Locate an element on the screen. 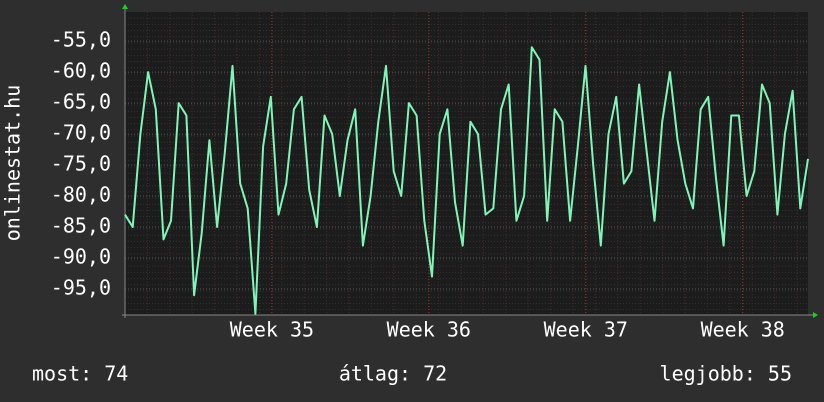 Image resolution: width=824 pixels, height=402 pixels. y-tick-label: -65,0 is located at coordinates (81, 102).